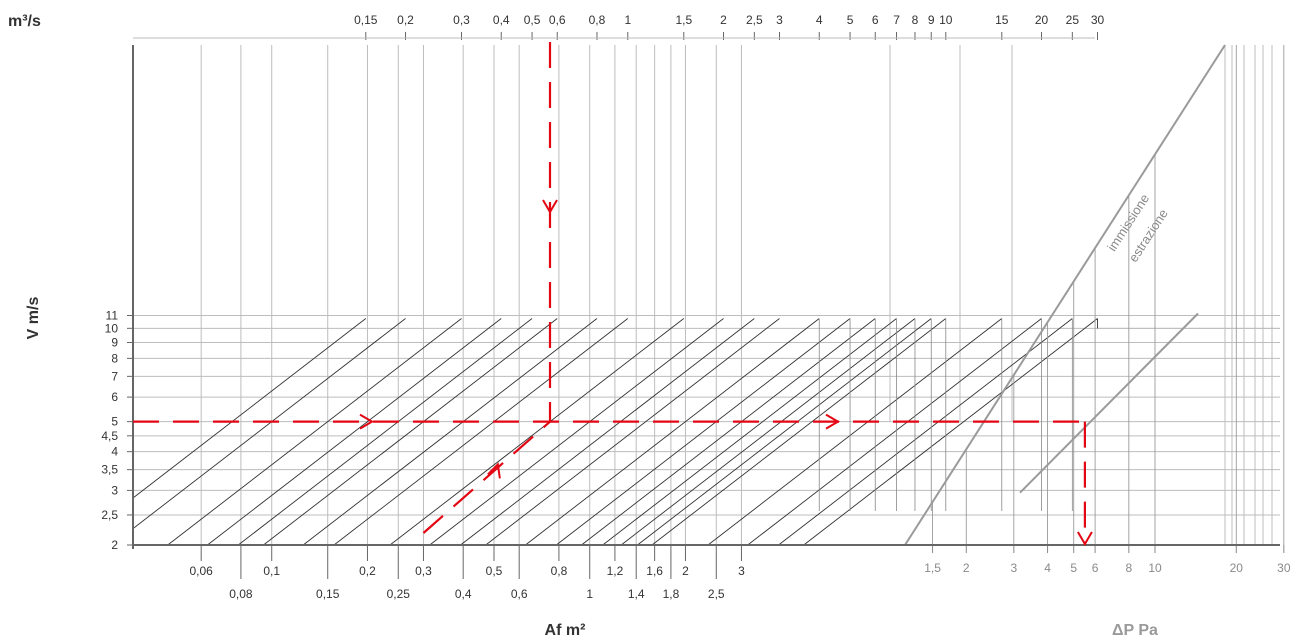  I want to click on pressure-tick-label: 6, so click(1095, 568).